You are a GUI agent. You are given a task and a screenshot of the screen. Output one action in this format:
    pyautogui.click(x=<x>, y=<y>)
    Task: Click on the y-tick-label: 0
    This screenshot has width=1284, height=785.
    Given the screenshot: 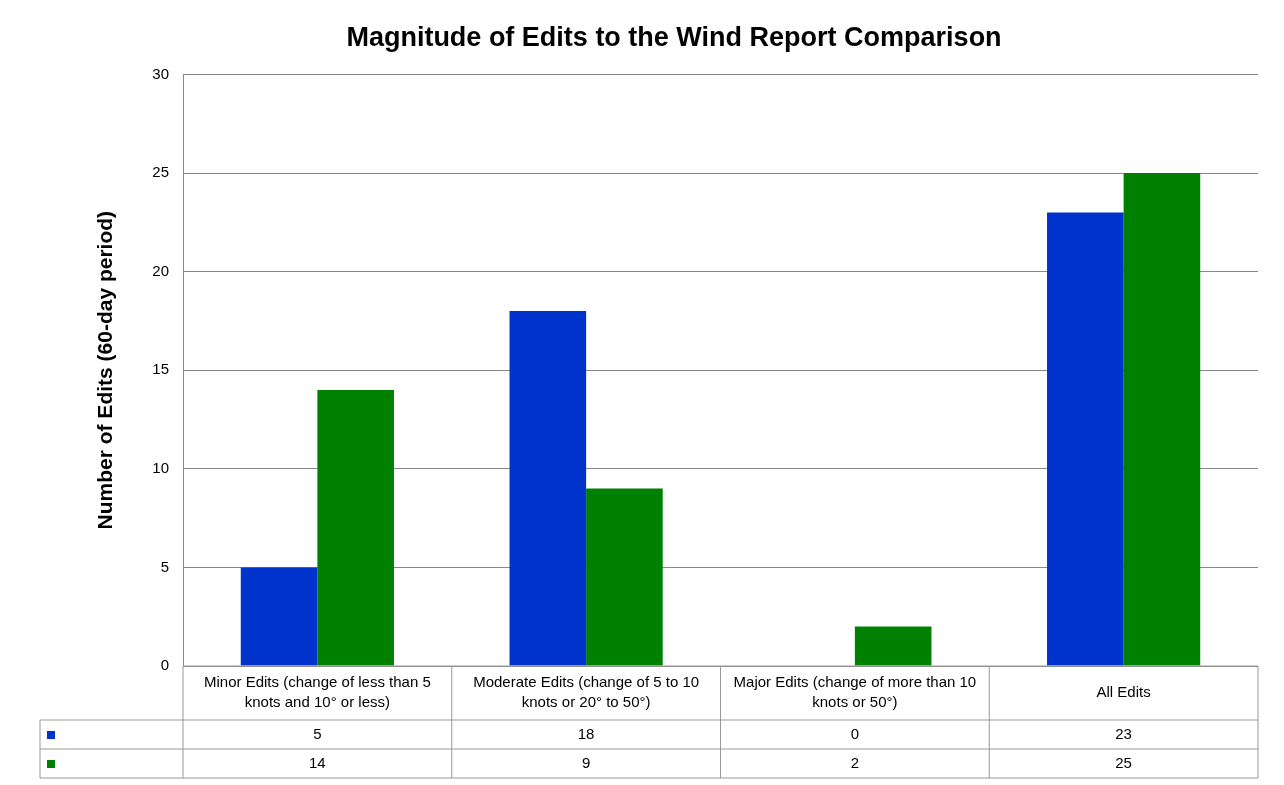 What is the action you would take?
    pyautogui.click(x=164, y=665)
    